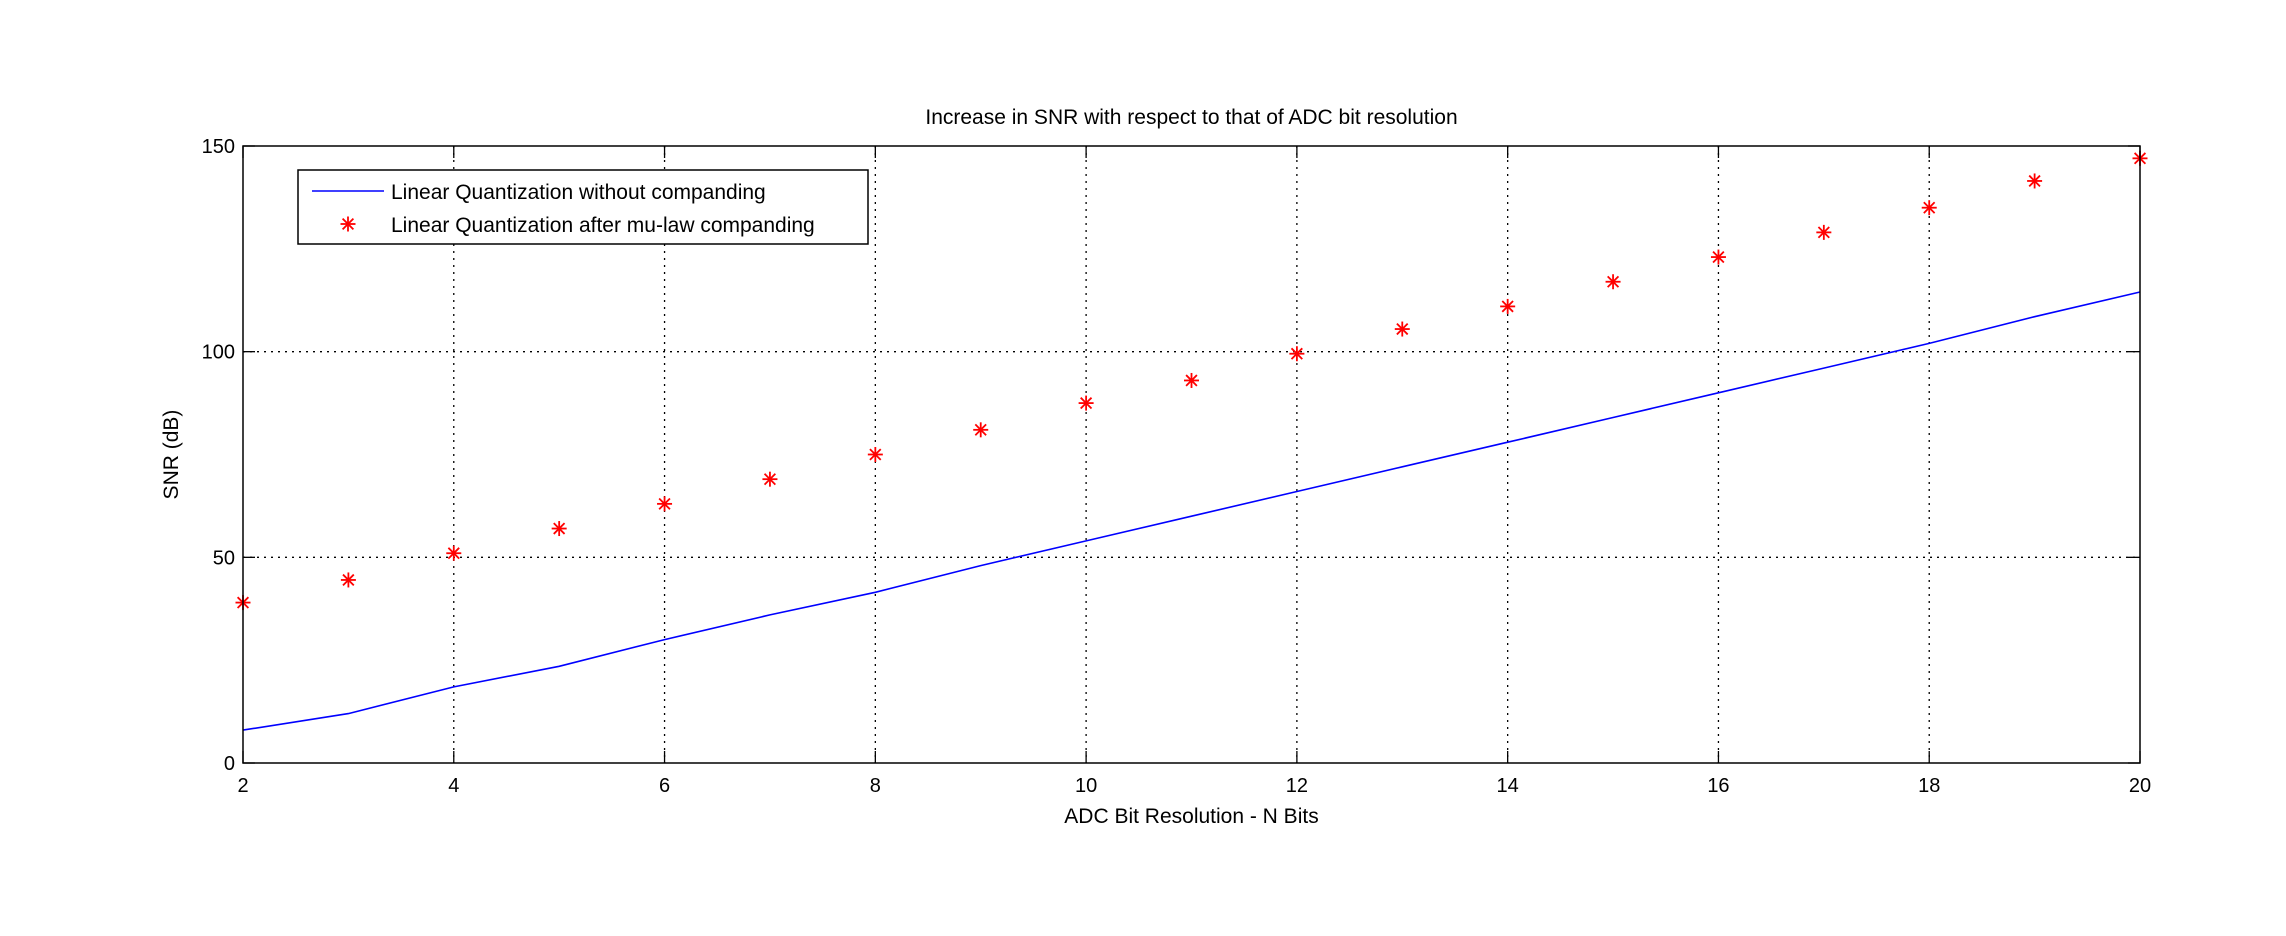  I want to click on x-tick-label: 12, so click(1297, 786).